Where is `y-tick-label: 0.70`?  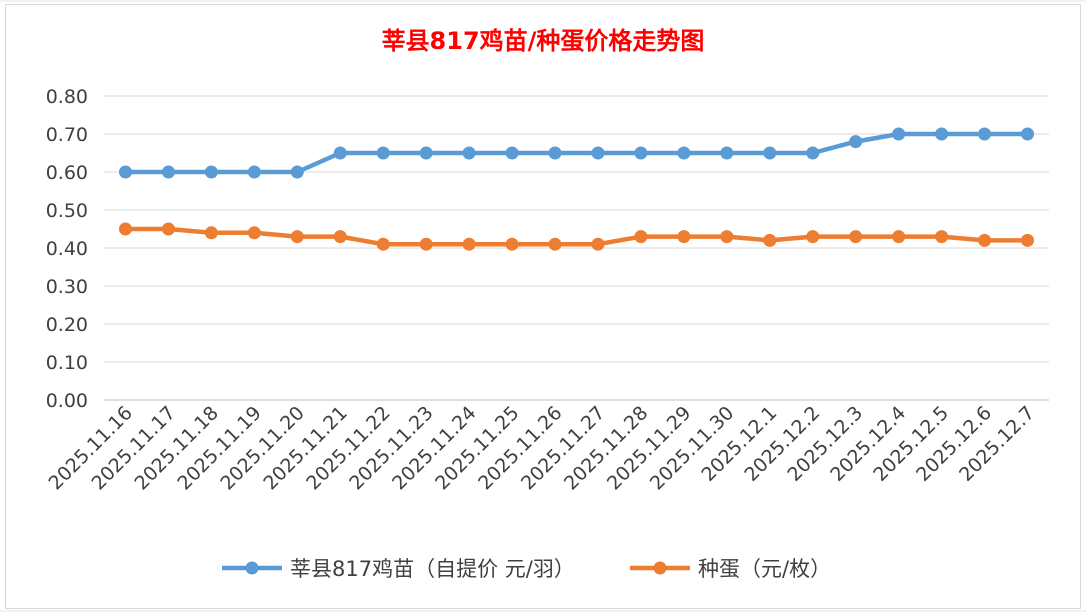
y-tick-label: 0.70 is located at coordinates (67, 135).